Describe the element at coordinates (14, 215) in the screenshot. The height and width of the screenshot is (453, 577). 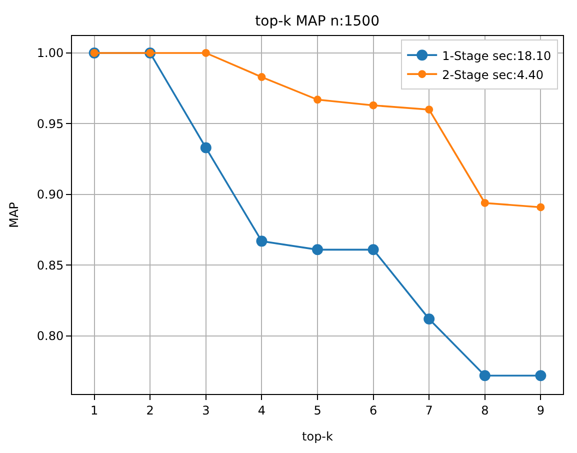
I see `y-axis-title: MAP` at that location.